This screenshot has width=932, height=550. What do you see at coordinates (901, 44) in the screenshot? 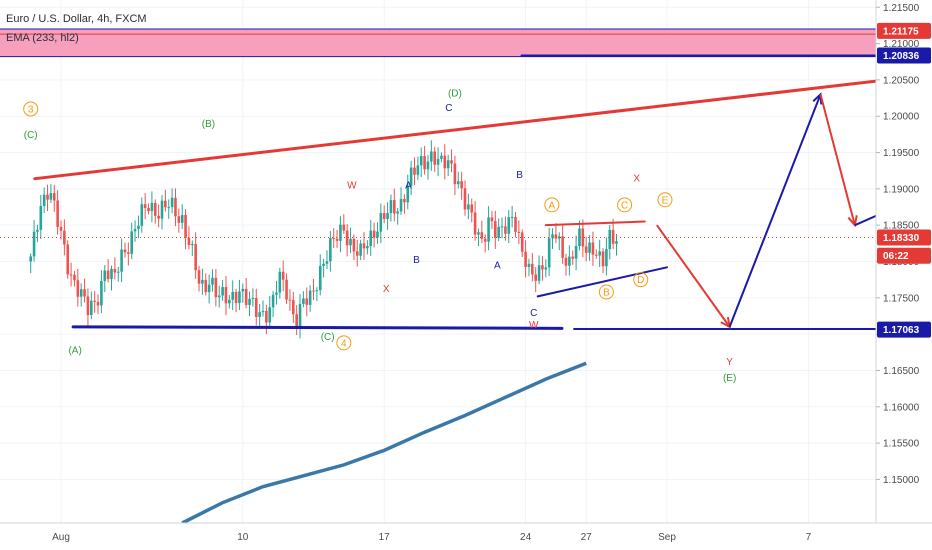
I see `price-tick-label: 1.21000` at bounding box center [901, 44].